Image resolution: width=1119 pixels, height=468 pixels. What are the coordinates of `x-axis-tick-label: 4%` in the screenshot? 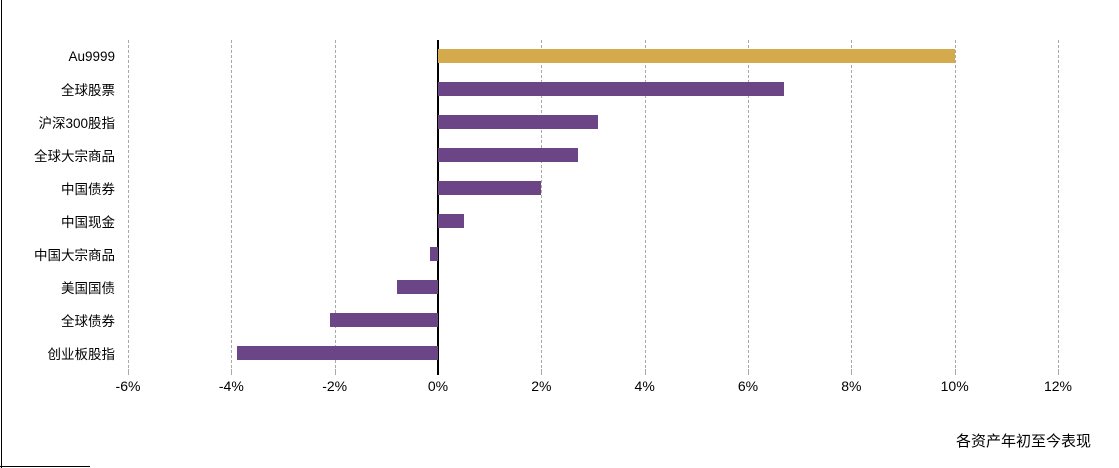 It's located at (644, 386).